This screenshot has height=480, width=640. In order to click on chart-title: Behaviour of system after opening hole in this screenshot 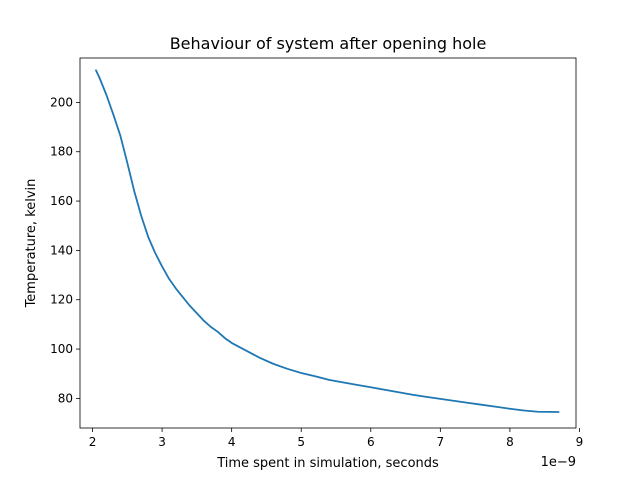, I will do `click(328, 43)`.